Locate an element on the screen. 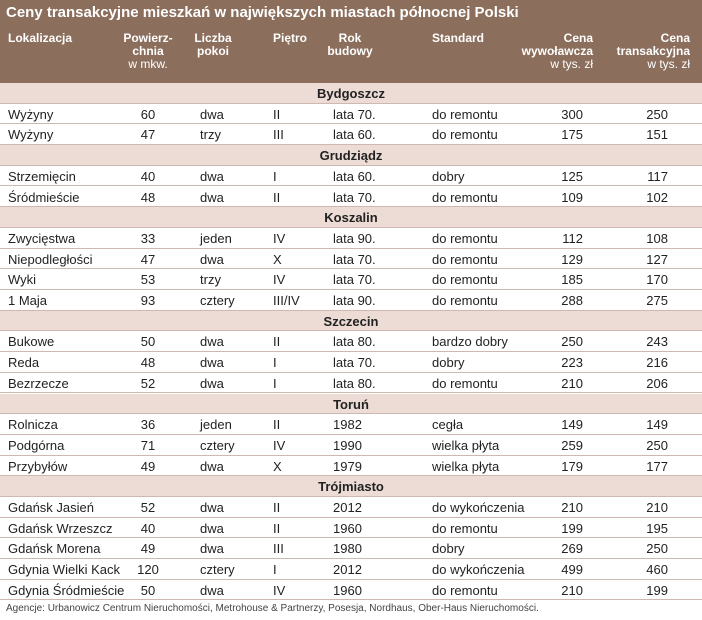 This screenshot has width=702, height=620. section-row: Koszalin is located at coordinates (351, 217).